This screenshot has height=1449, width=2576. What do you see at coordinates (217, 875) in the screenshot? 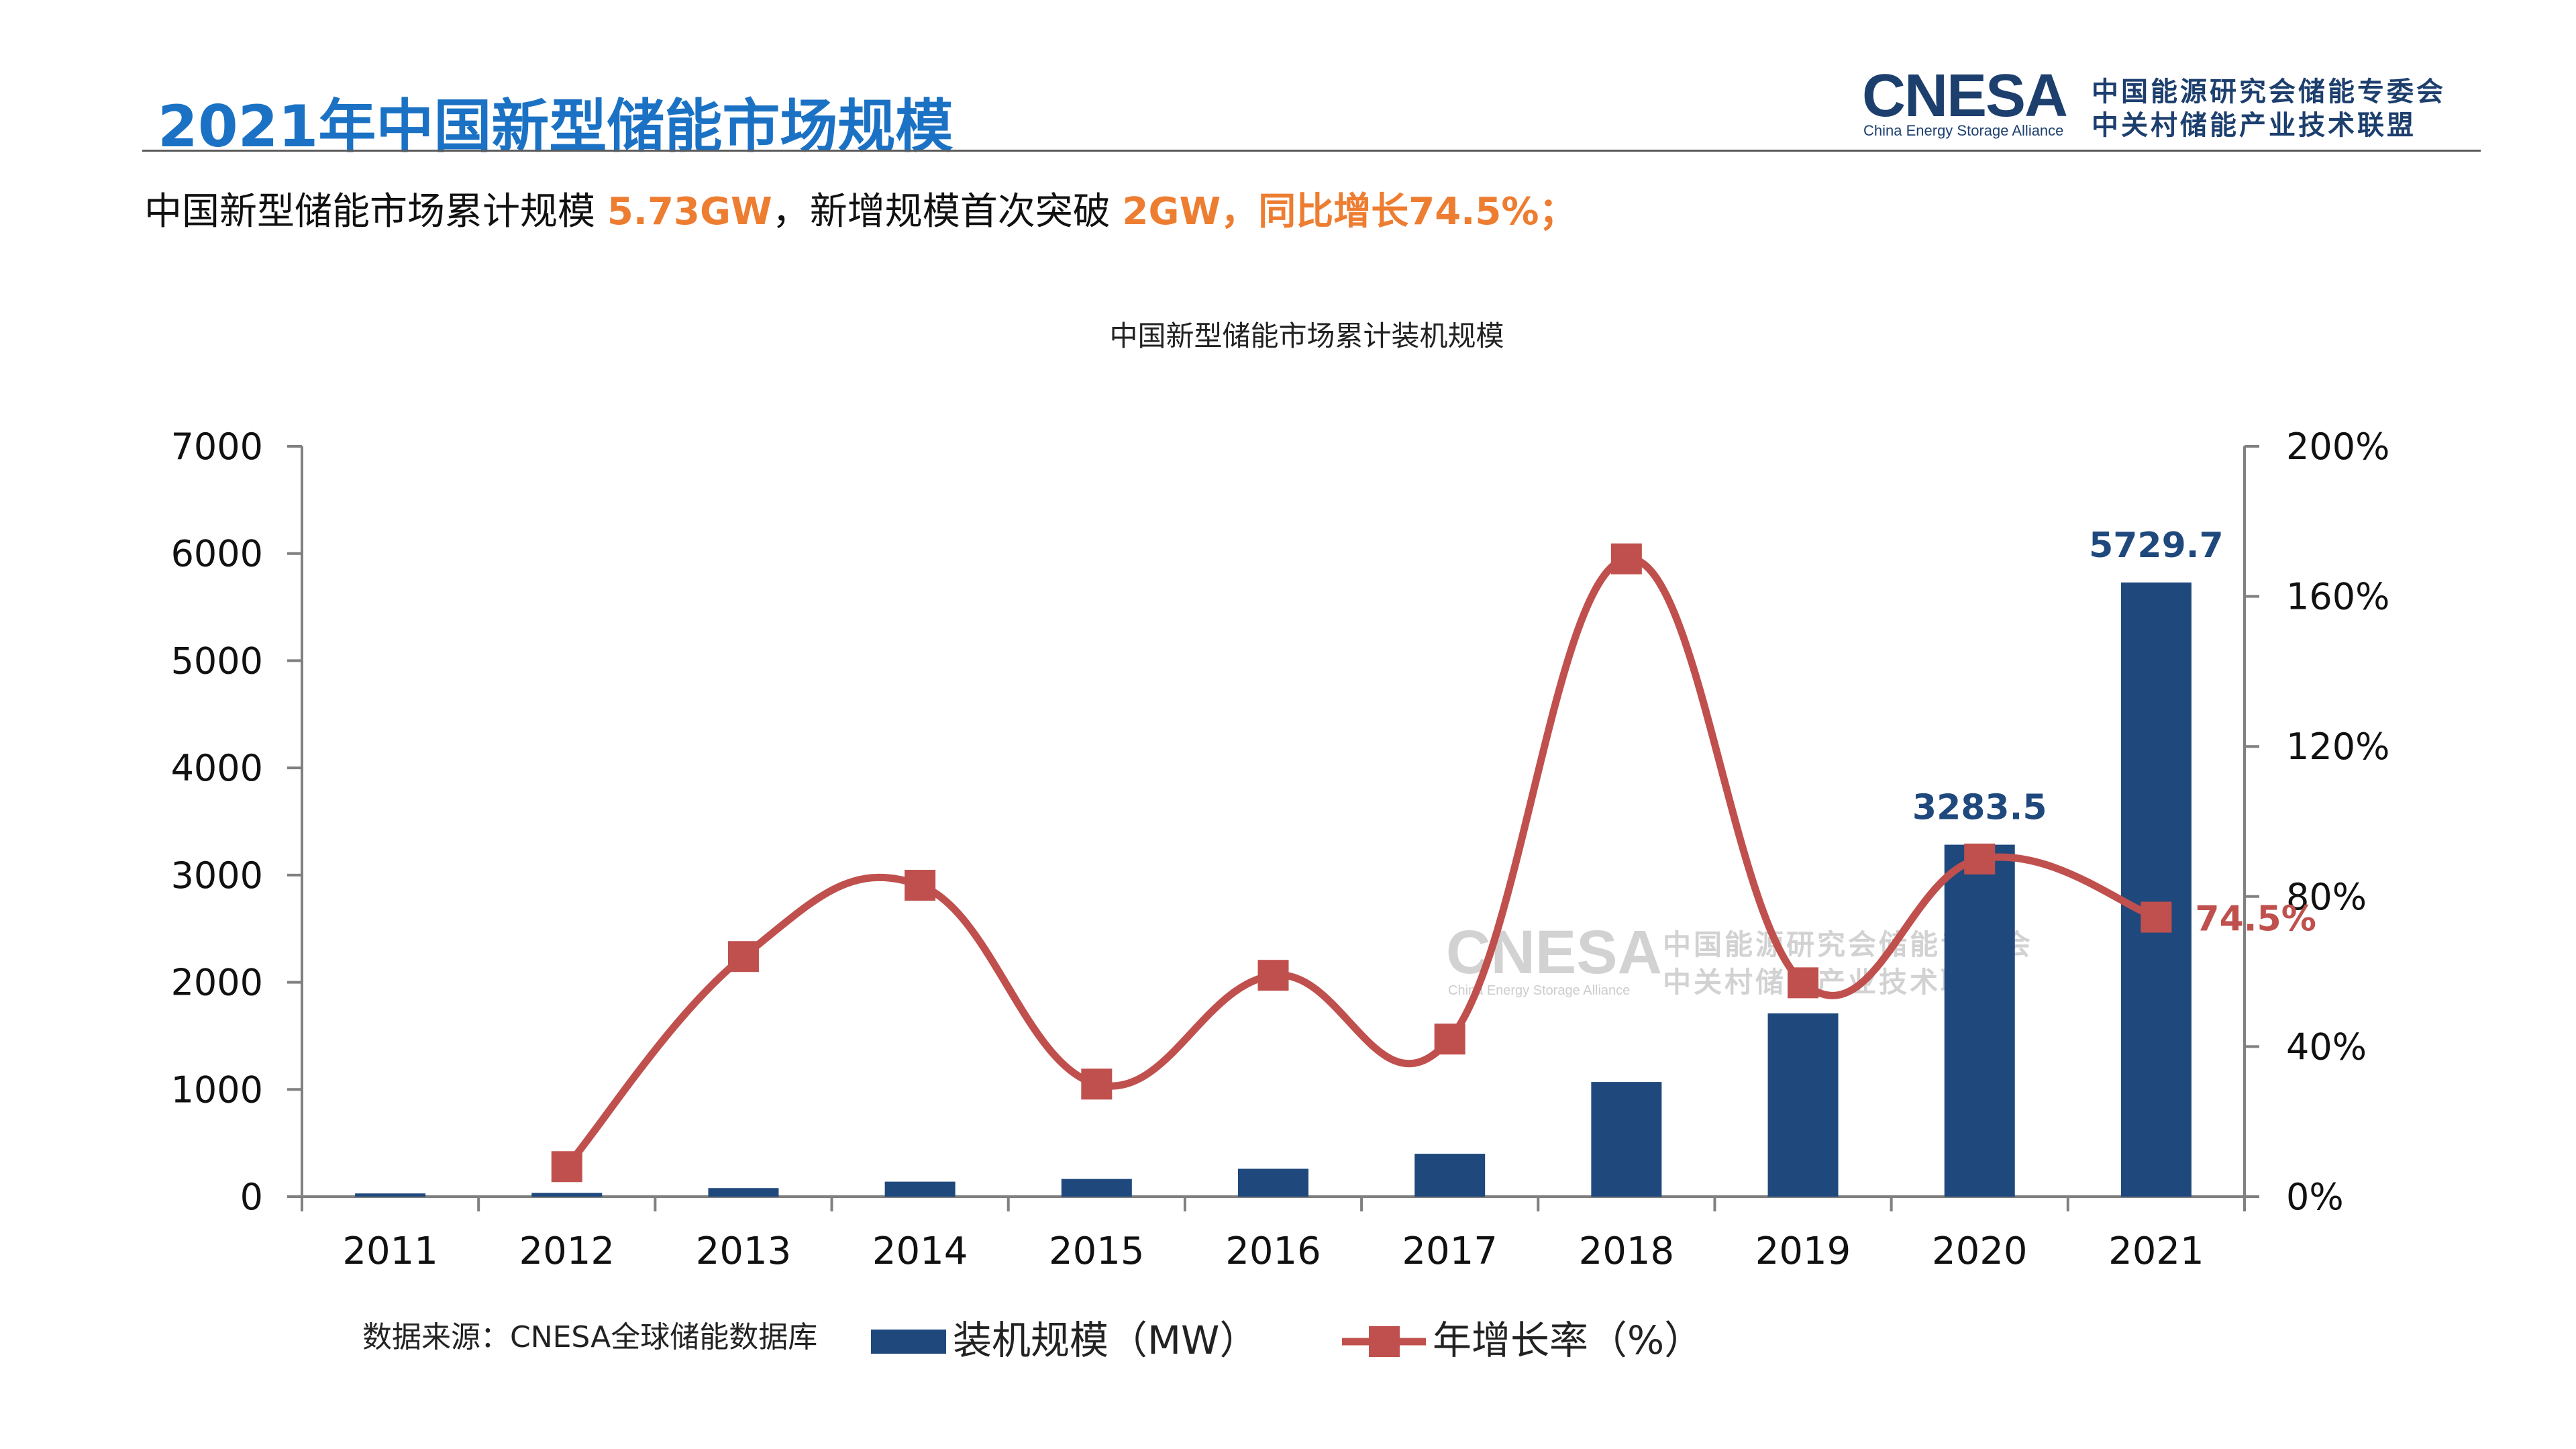
I see `y-left-tick-label: 3000` at bounding box center [217, 875].